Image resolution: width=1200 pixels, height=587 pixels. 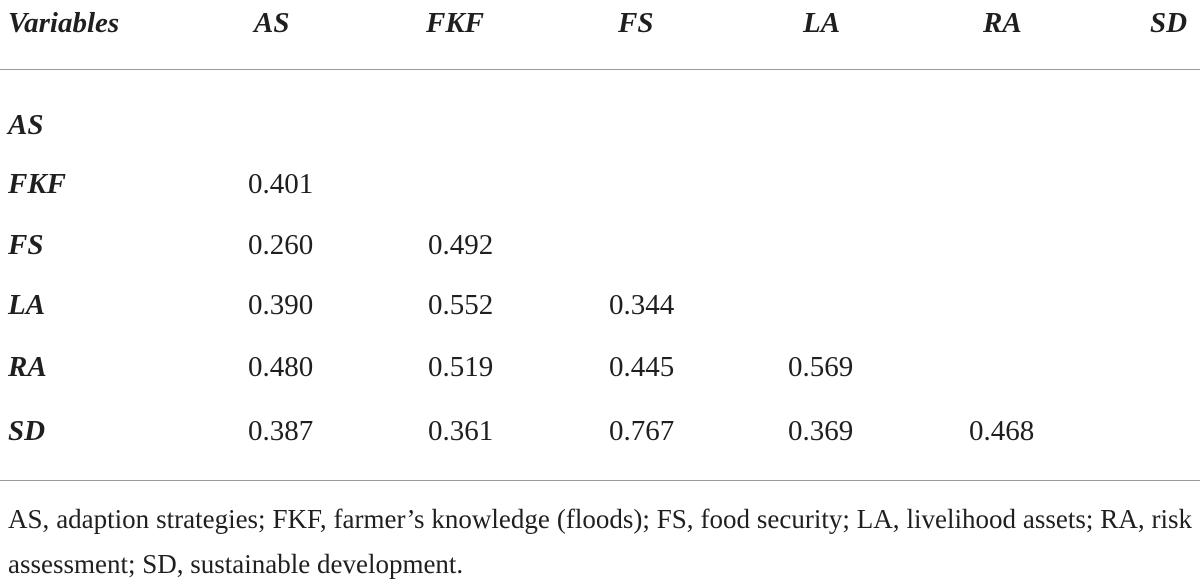 I want to click on table-cell: 0.468, so click(x=1002, y=431).